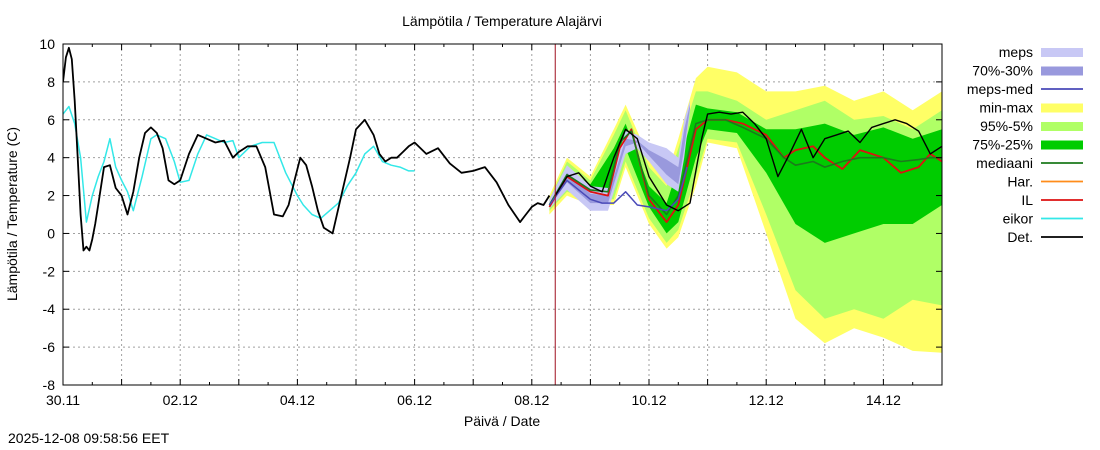 Image resolution: width=1100 pixels, height=450 pixels. What do you see at coordinates (414, 400) in the screenshot?
I see `x-tick-label: 06.12` at bounding box center [414, 400].